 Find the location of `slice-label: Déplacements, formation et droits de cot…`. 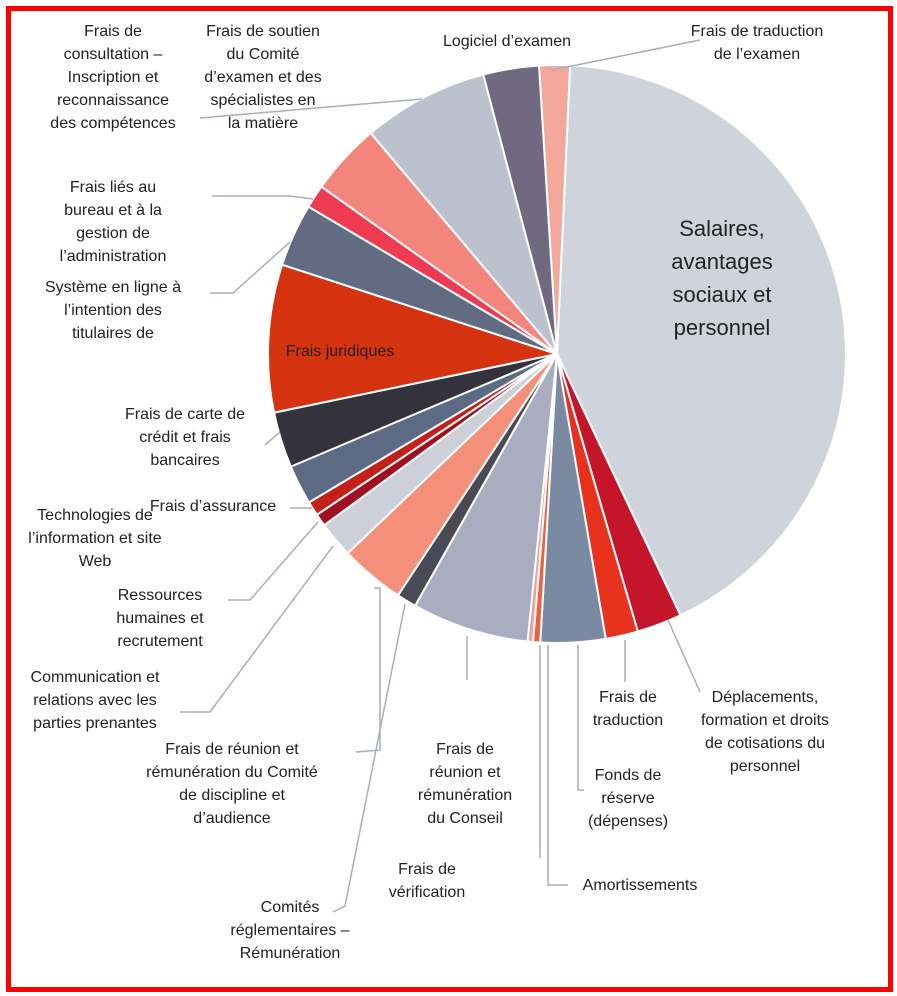

slice-label: Déplacements, formation et droits de cot… is located at coordinates (765, 732).